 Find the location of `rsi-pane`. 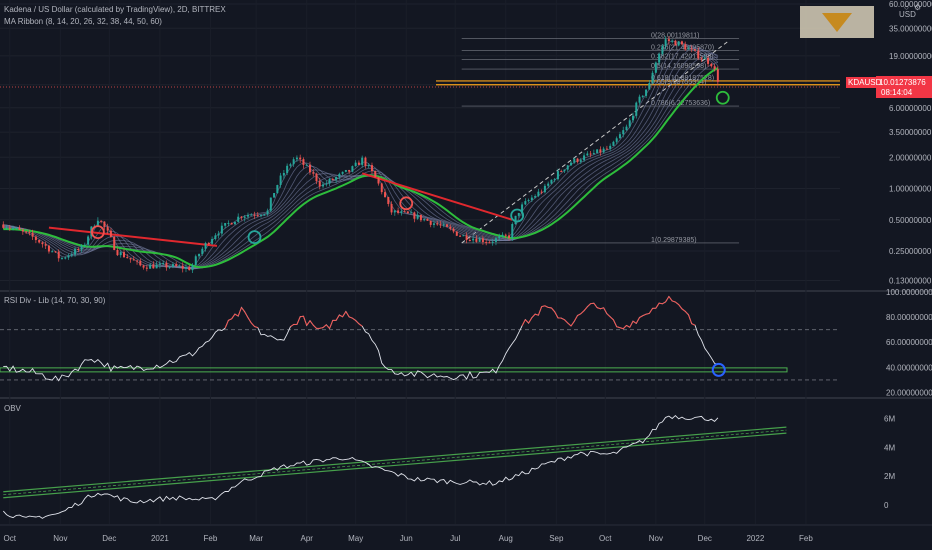

rsi-pane is located at coordinates (420, 338).